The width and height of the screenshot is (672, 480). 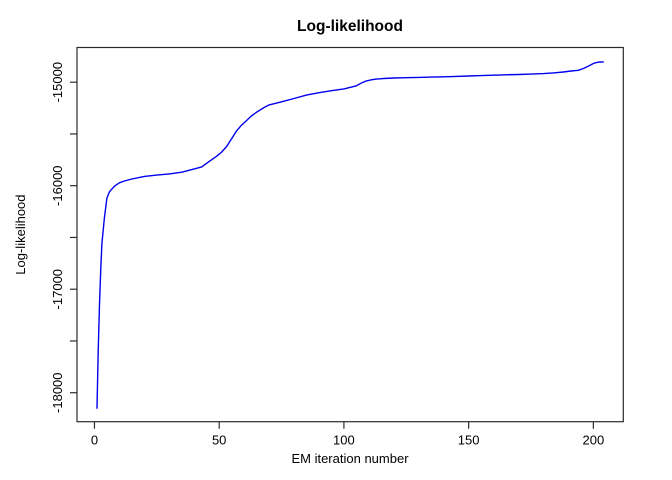 I want to click on x-tick-label: 150, so click(x=469, y=440).